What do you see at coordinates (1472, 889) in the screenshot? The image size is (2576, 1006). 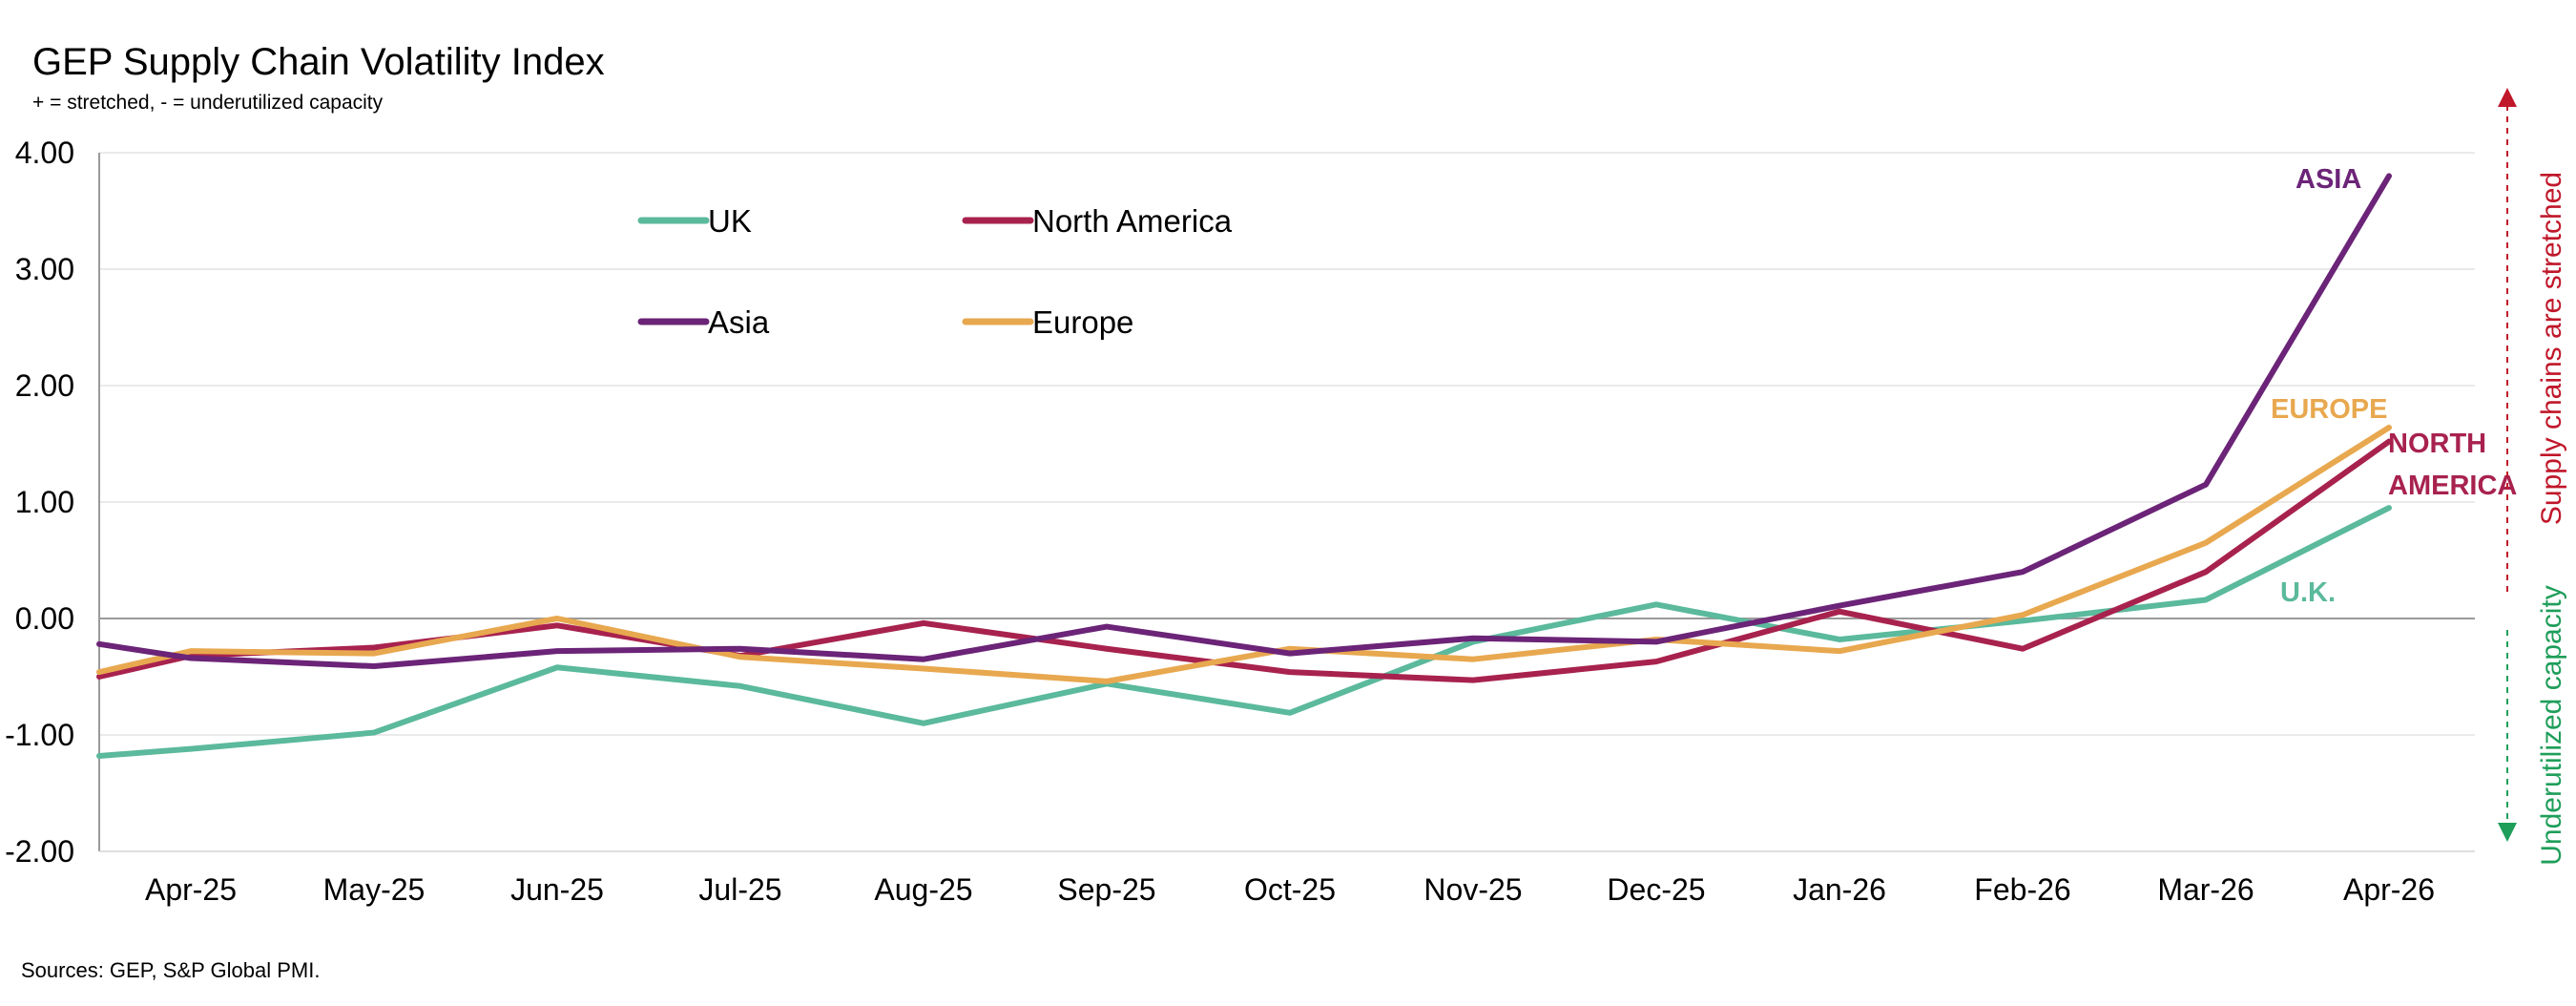 I see `x-tick-label: Nov-25` at bounding box center [1472, 889].